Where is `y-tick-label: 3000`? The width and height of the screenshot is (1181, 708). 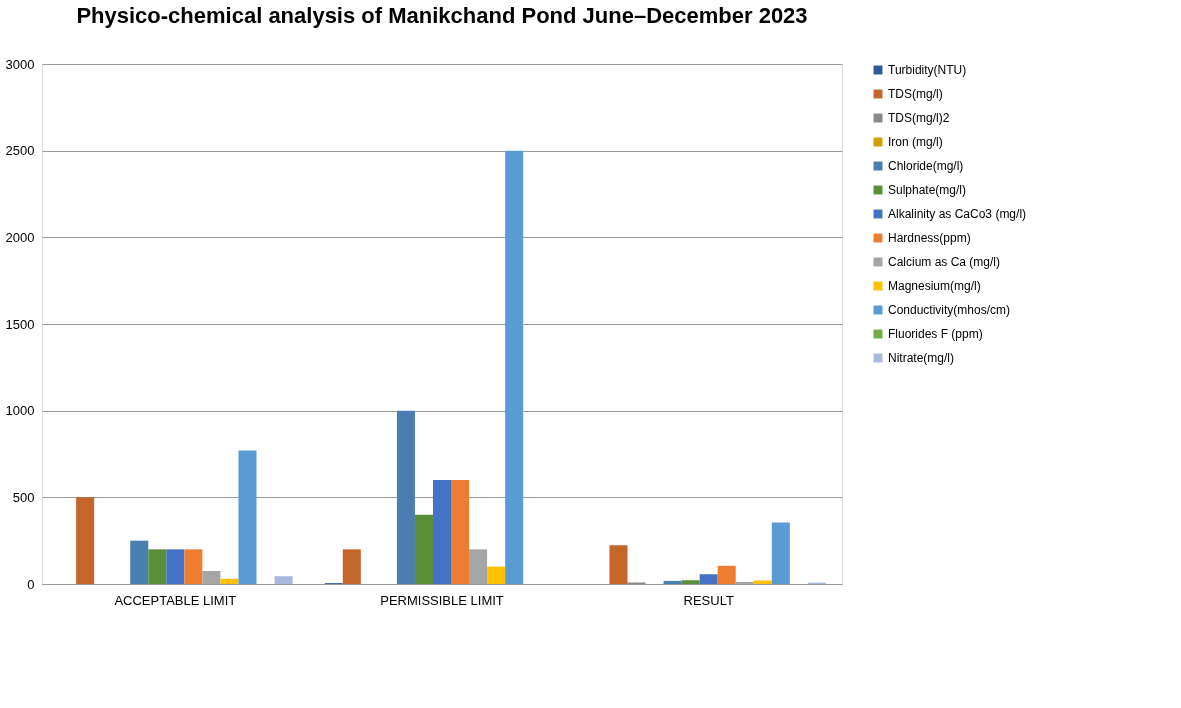
y-tick-label: 3000 is located at coordinates (20, 64).